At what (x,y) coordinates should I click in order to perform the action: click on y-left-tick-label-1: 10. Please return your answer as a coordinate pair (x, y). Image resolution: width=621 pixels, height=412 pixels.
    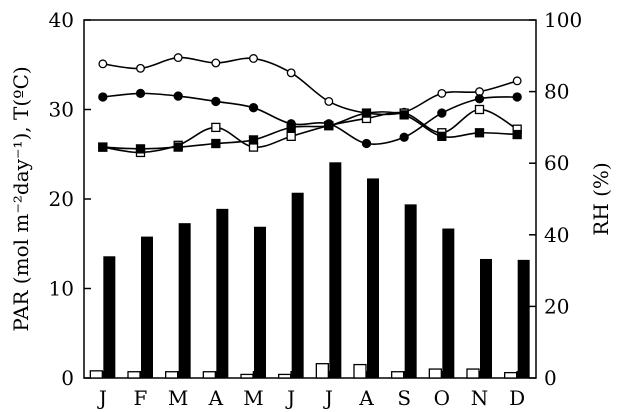
    Looking at the image, I should click on (61, 289).